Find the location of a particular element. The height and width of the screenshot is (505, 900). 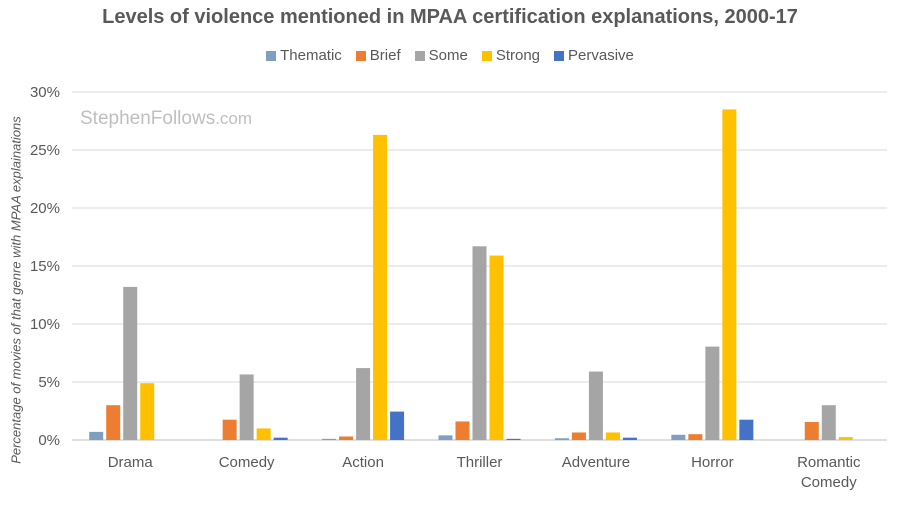

y-tick-label: 30% is located at coordinates (45, 92).